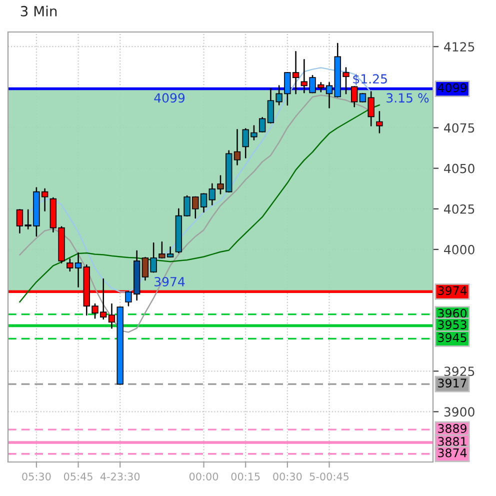 This screenshot has width=496, height=496. Describe the element at coordinates (38, 11) in the screenshot. I see `chart-title: 3 Min` at that location.